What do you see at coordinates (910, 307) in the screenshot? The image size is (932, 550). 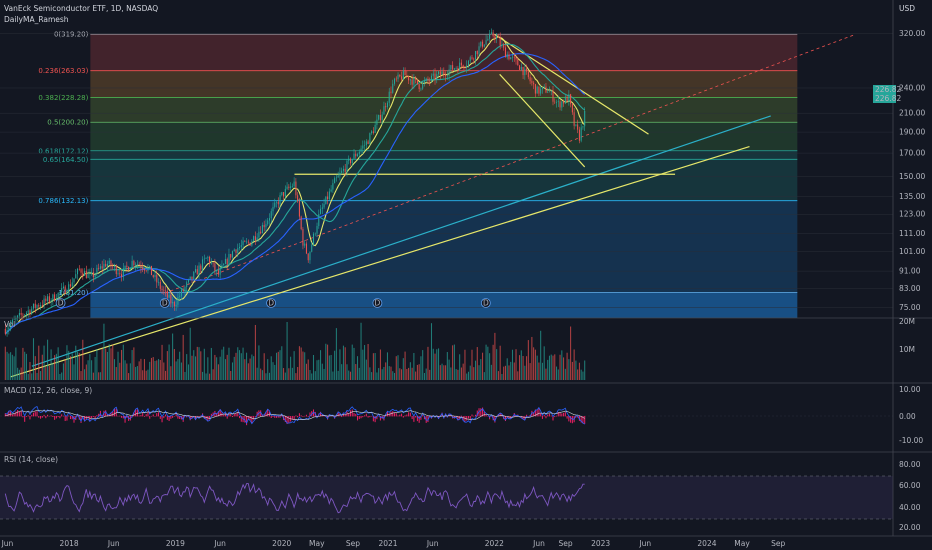 I see `price-tick-label: 75.00` at bounding box center [910, 307].